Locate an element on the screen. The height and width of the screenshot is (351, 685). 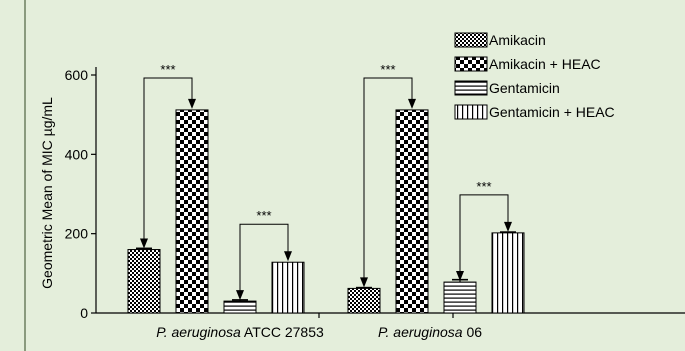
x-category-label: P. aeruginosa 06 is located at coordinates (430, 332).